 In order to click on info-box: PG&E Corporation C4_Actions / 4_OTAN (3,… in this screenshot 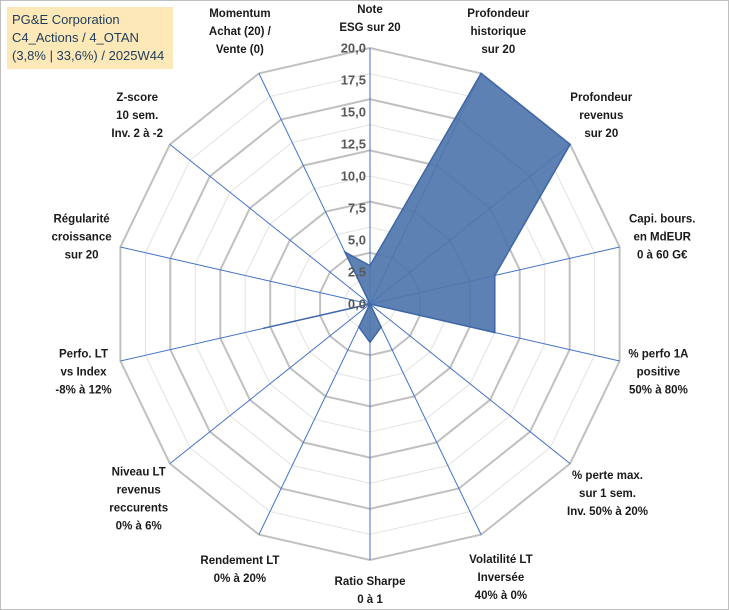, I will do `click(90, 38)`.